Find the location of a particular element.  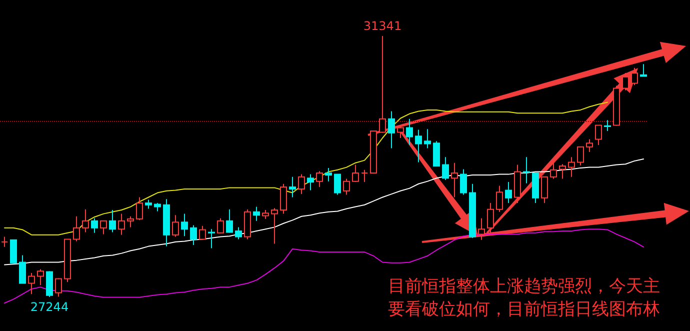

annotation: 27244 is located at coordinates (49, 307).